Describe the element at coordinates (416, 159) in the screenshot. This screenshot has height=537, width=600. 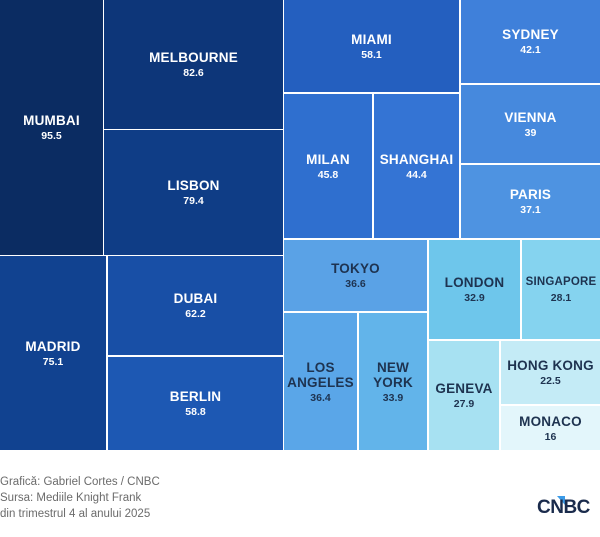
I see `tile-label: SHANGHAI` at that location.